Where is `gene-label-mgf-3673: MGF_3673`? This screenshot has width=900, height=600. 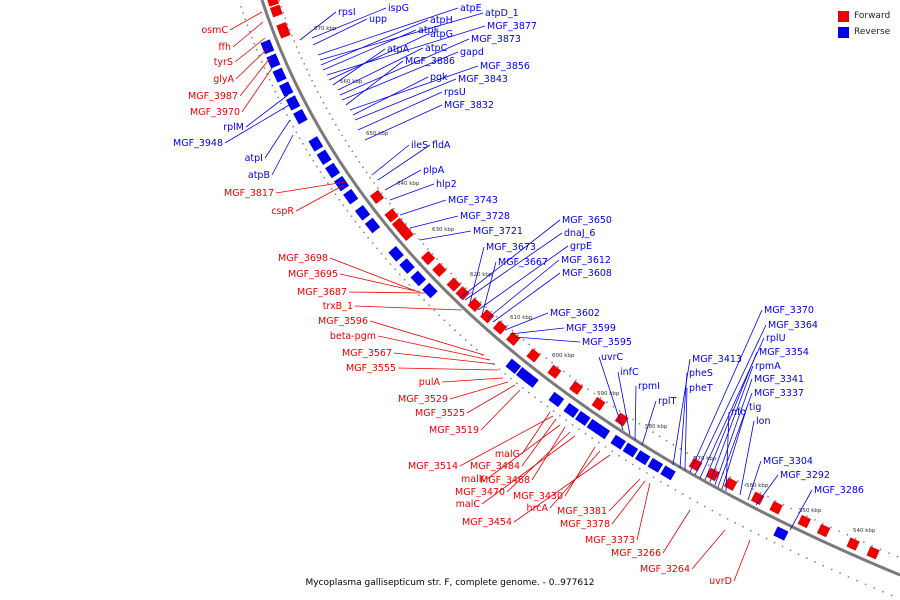
gene-label-mgf-3673: MGF_3673 is located at coordinates (511, 247).